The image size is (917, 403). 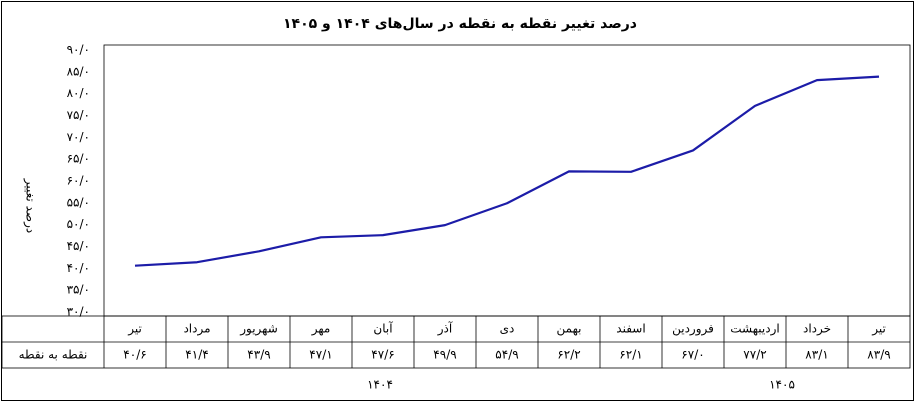 What do you see at coordinates (78, 50) in the screenshot?
I see `y-tick-label: ۹۰/۰` at bounding box center [78, 50].